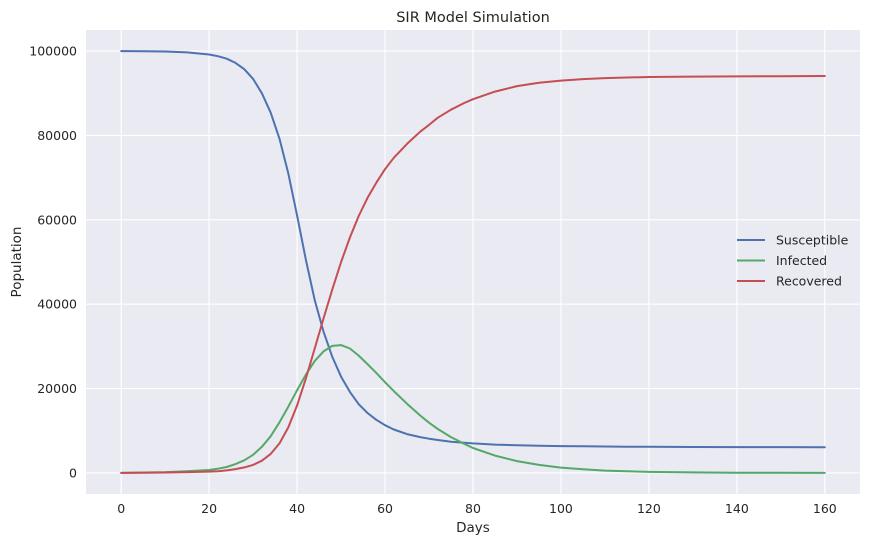 The image size is (870, 545). Describe the element at coordinates (825, 508) in the screenshot. I see `x-tick-label: 160` at that location.